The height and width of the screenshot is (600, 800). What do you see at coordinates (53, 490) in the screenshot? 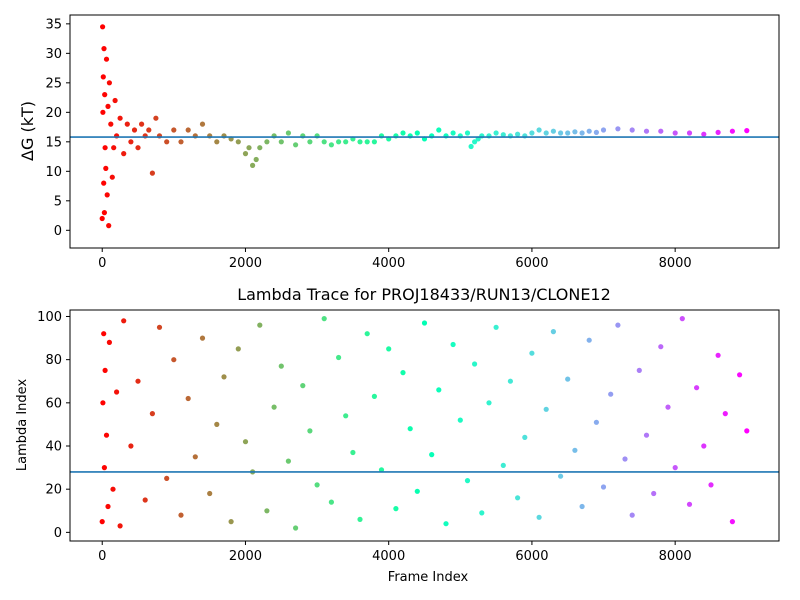
I see `lambda-trace-ytick-label: 20` at bounding box center [53, 490].